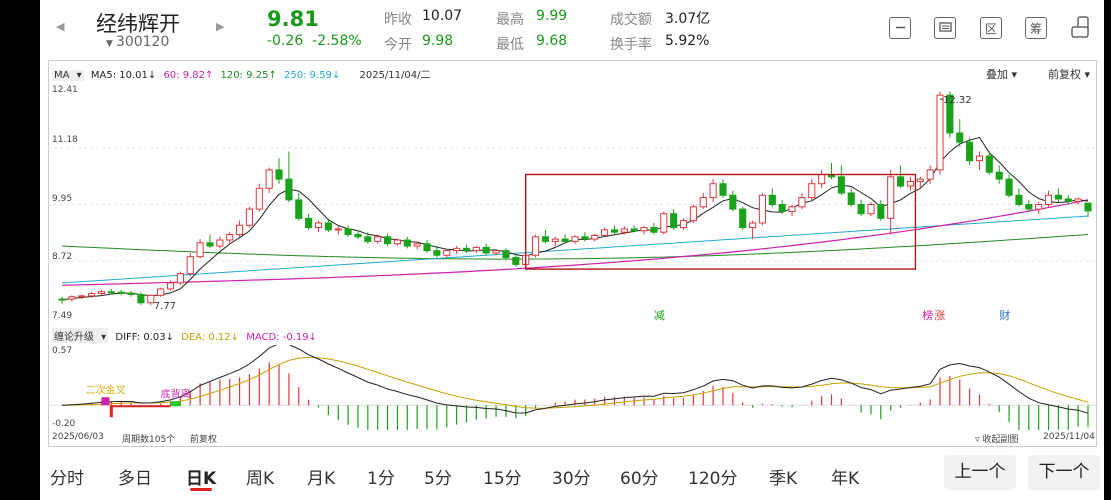 The width and height of the screenshot is (1111, 500). I want to click on open-label: 今开, so click(398, 45).